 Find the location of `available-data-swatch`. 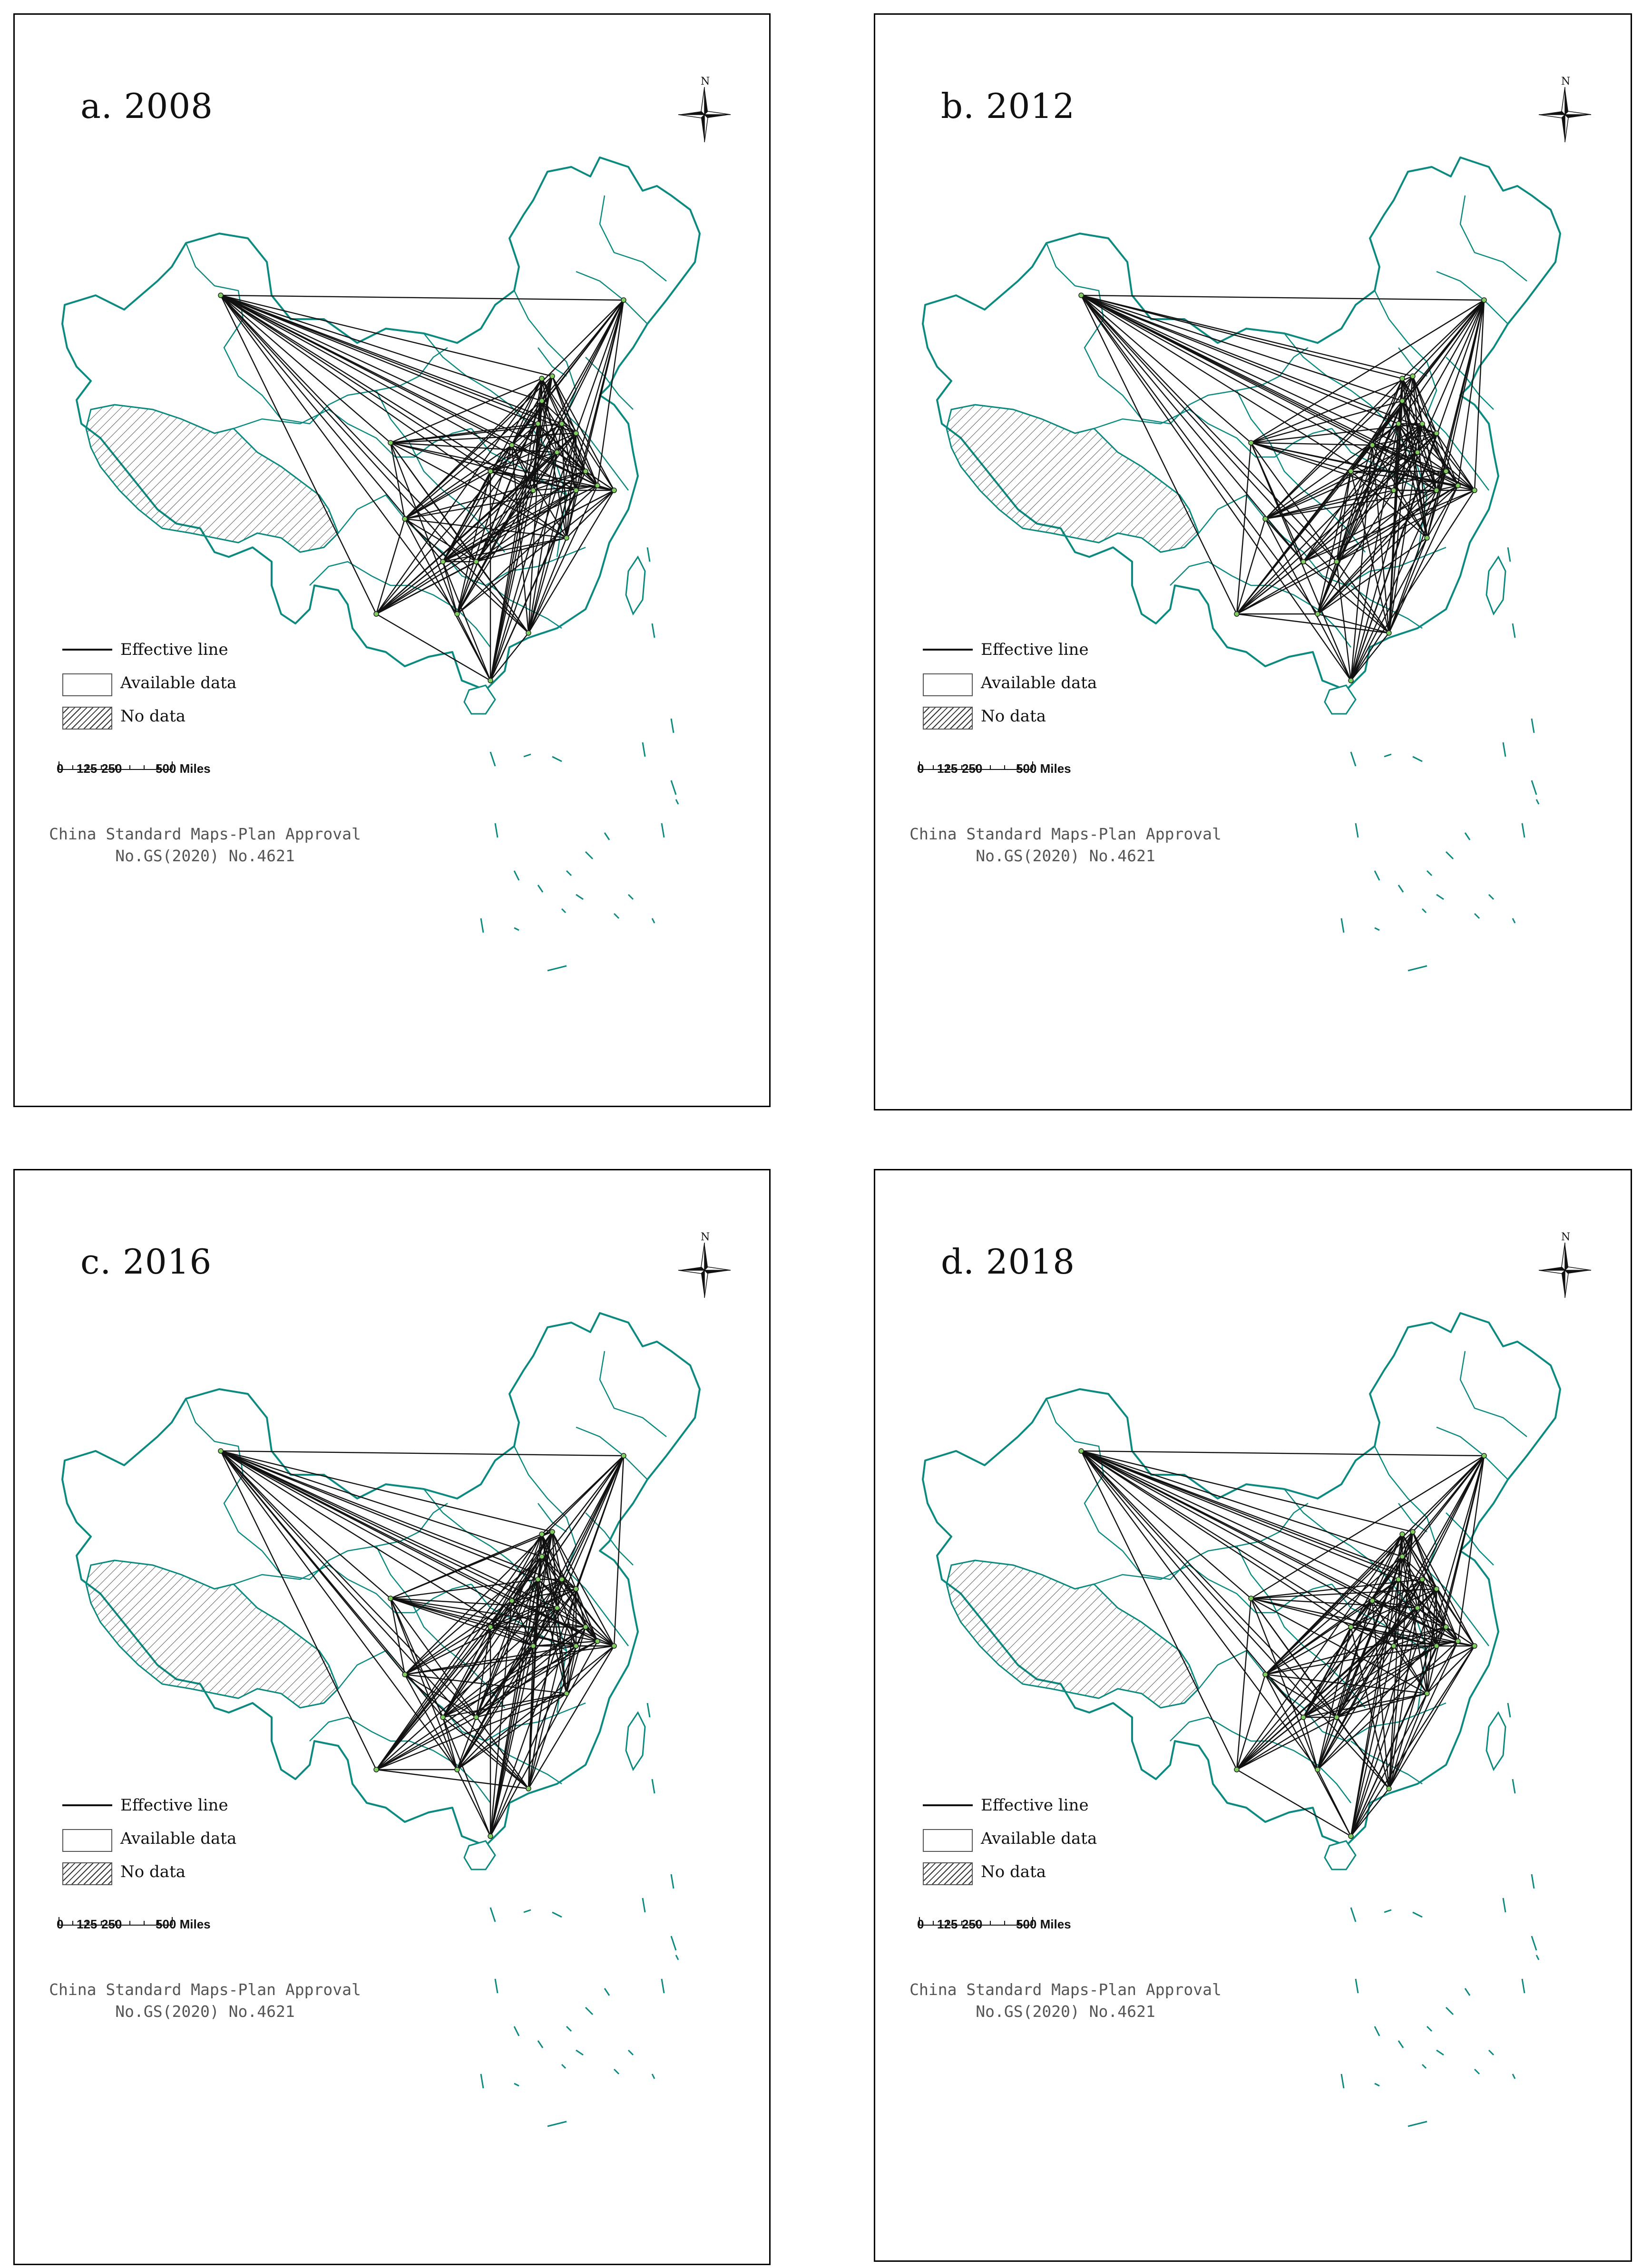

available-data-swatch is located at coordinates (948, 684).